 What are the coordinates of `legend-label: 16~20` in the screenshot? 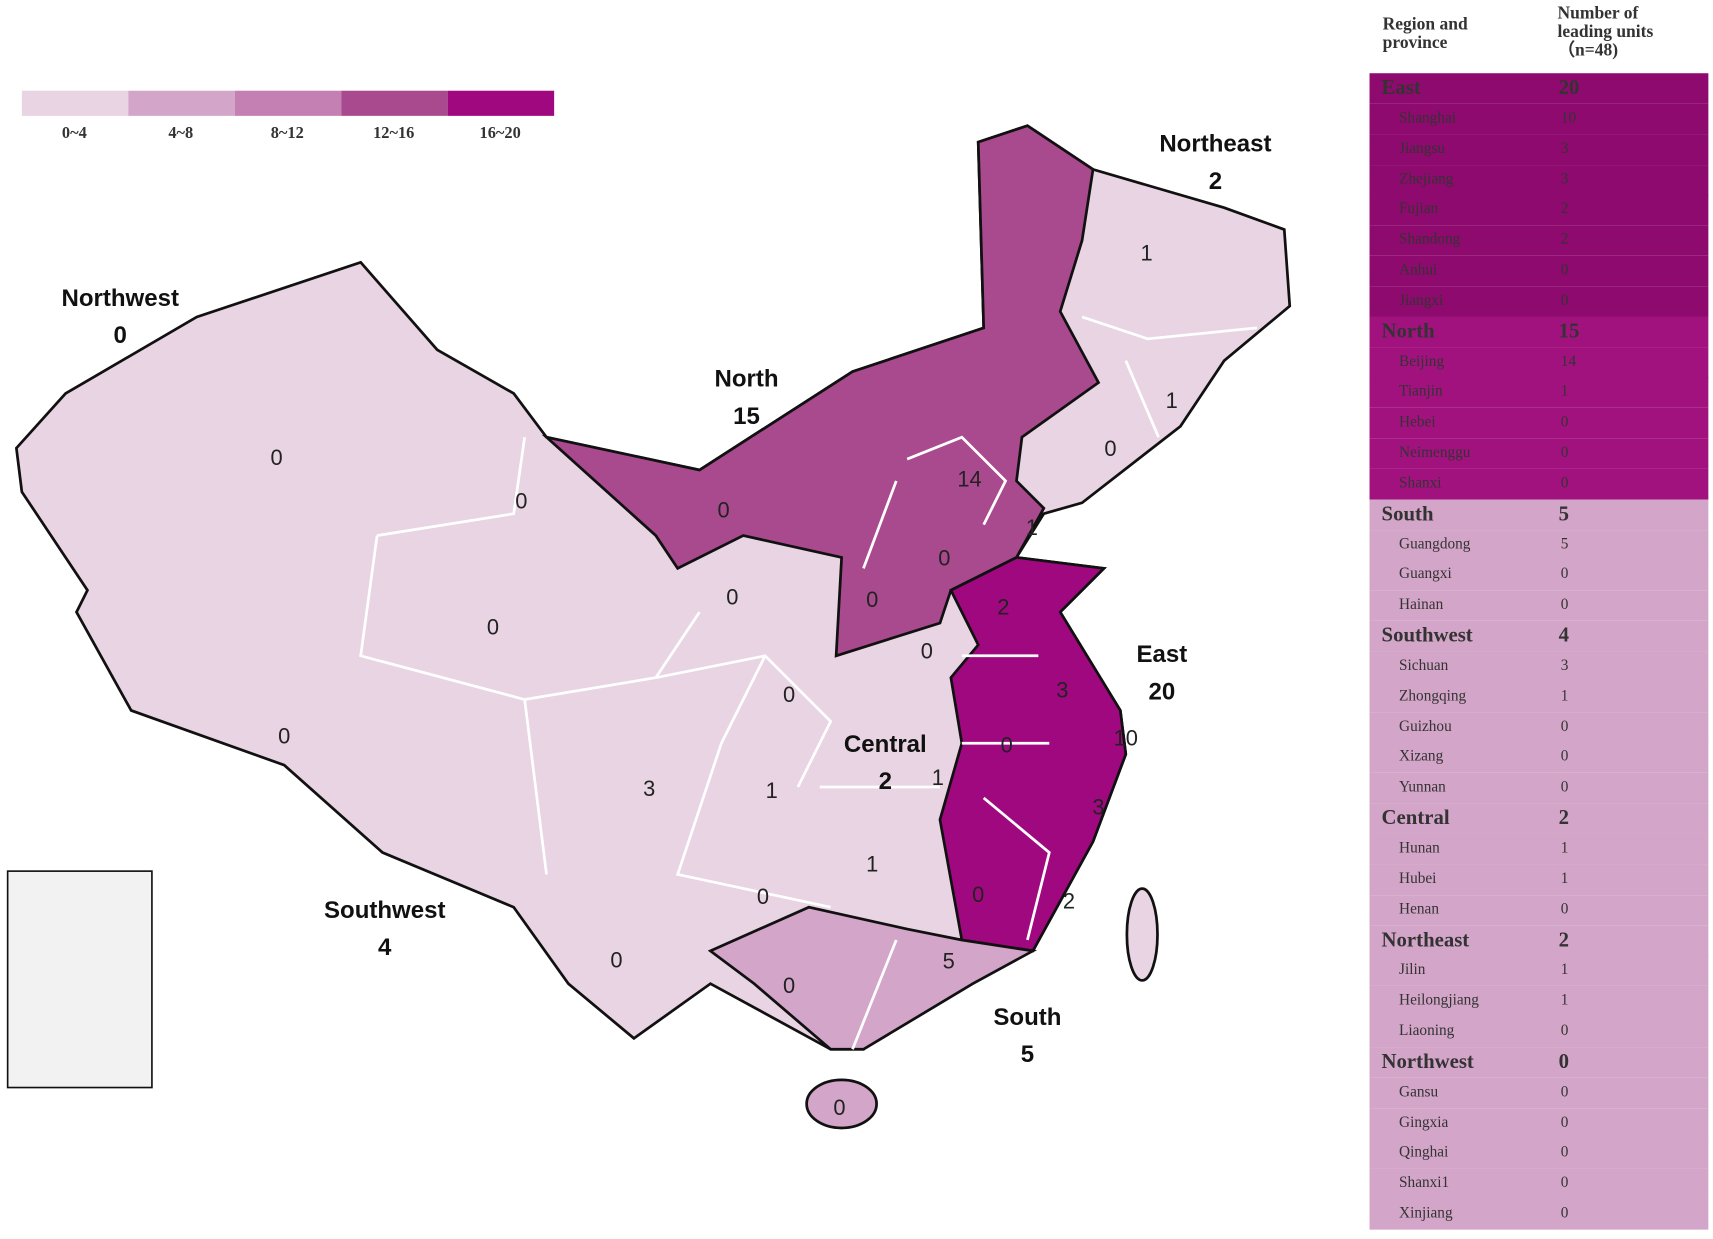 It's located at (500, 132).